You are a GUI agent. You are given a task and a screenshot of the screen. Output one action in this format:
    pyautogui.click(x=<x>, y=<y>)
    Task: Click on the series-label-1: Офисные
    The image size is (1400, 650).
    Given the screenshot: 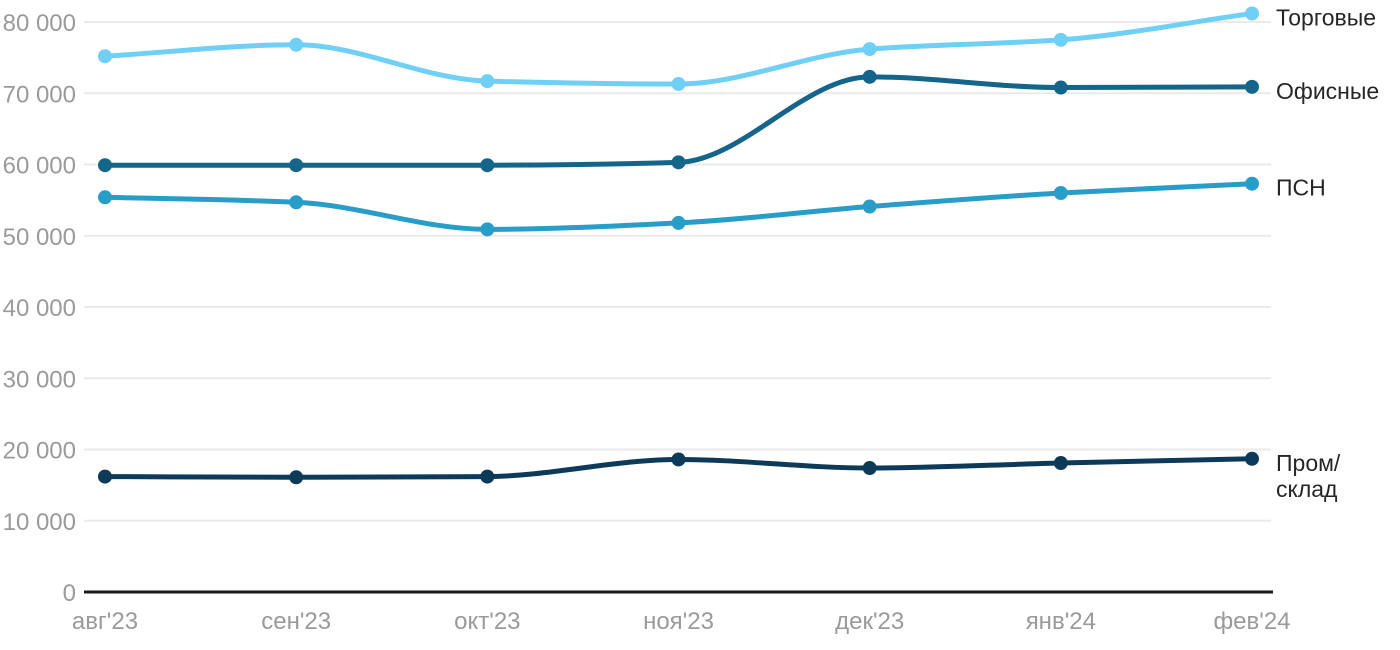 What is the action you would take?
    pyautogui.click(x=1327, y=91)
    